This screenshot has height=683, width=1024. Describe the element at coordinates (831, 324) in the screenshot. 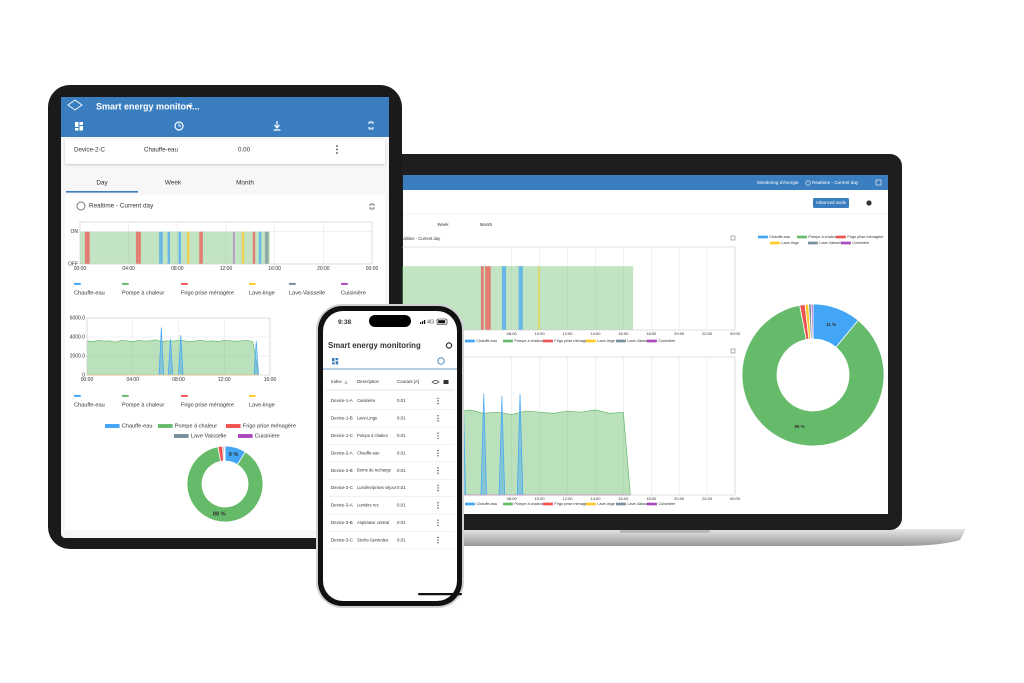

I see `slice-label: 11 %` at that location.